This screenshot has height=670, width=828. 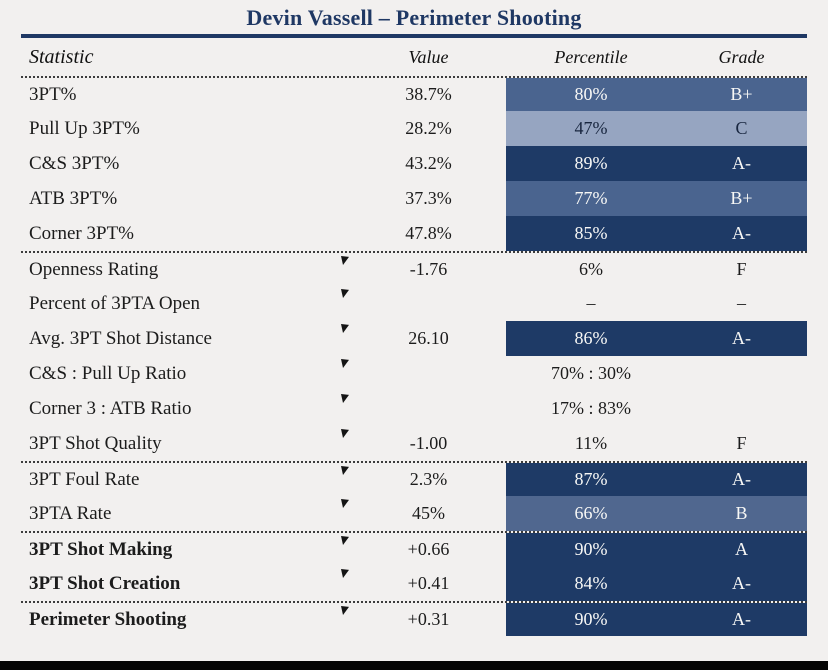 I want to click on value-cell: 45%, so click(x=428, y=513).